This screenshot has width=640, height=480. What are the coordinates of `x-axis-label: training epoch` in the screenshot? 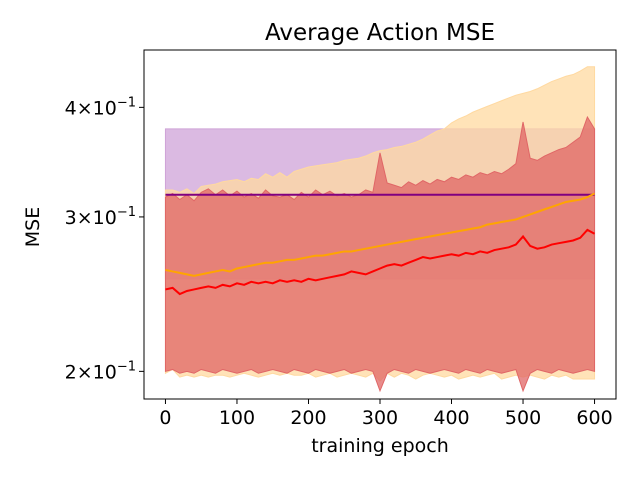 It's located at (380, 446).